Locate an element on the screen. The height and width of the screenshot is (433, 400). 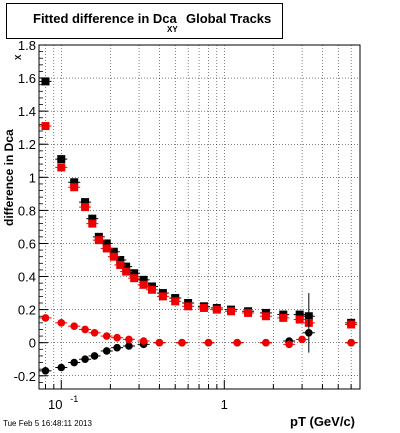
title-tail: Global Tracks is located at coordinates (229, 18).